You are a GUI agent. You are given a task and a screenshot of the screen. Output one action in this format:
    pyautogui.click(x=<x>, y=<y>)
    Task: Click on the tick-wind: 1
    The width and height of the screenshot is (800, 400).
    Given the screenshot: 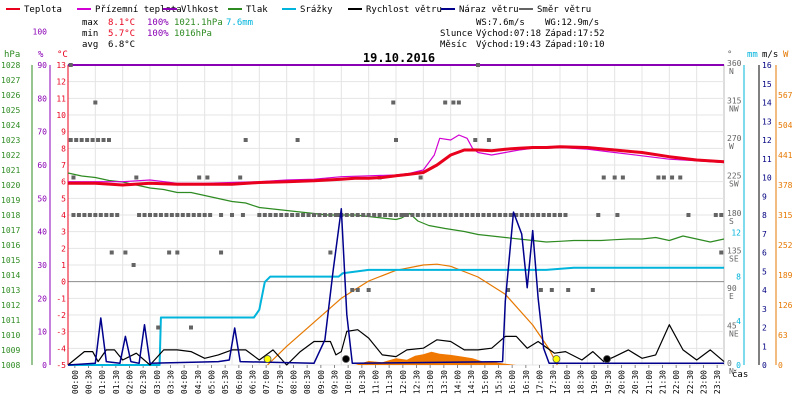 What is the action you would take?
    pyautogui.click(x=764, y=346)
    